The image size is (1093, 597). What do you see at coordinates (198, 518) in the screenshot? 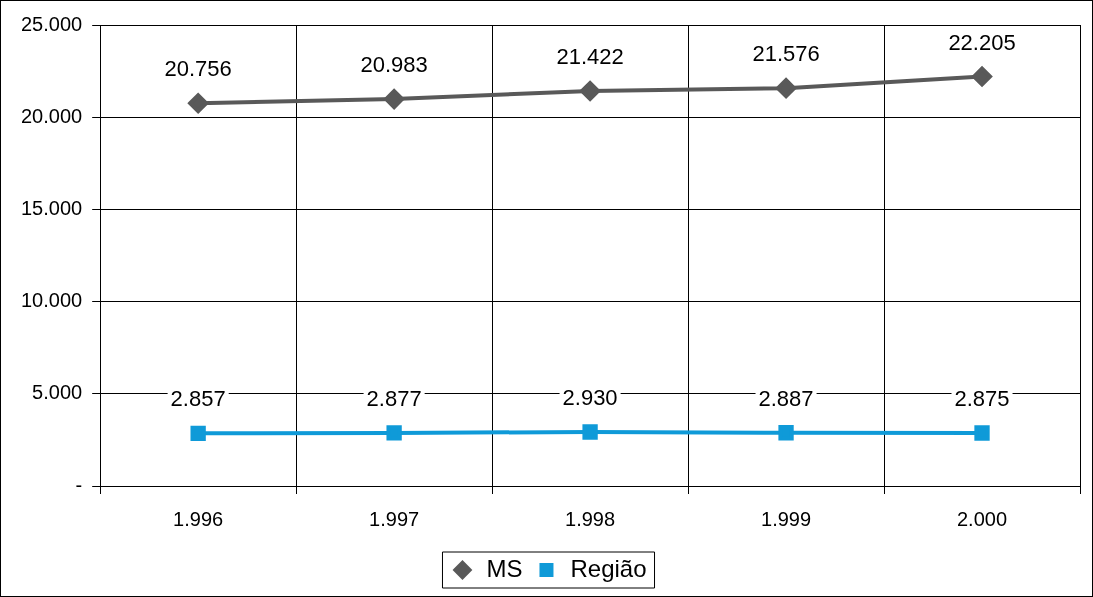
I see `x-tick-label: 1.996` at bounding box center [198, 518].